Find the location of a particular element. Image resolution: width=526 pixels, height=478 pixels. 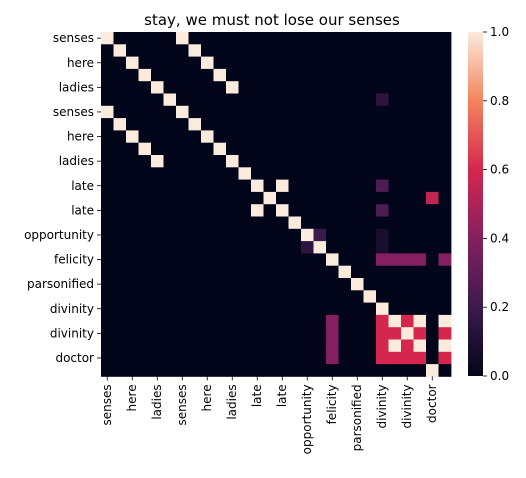

colorbar-tick-label: 0.2 is located at coordinates (499, 307).